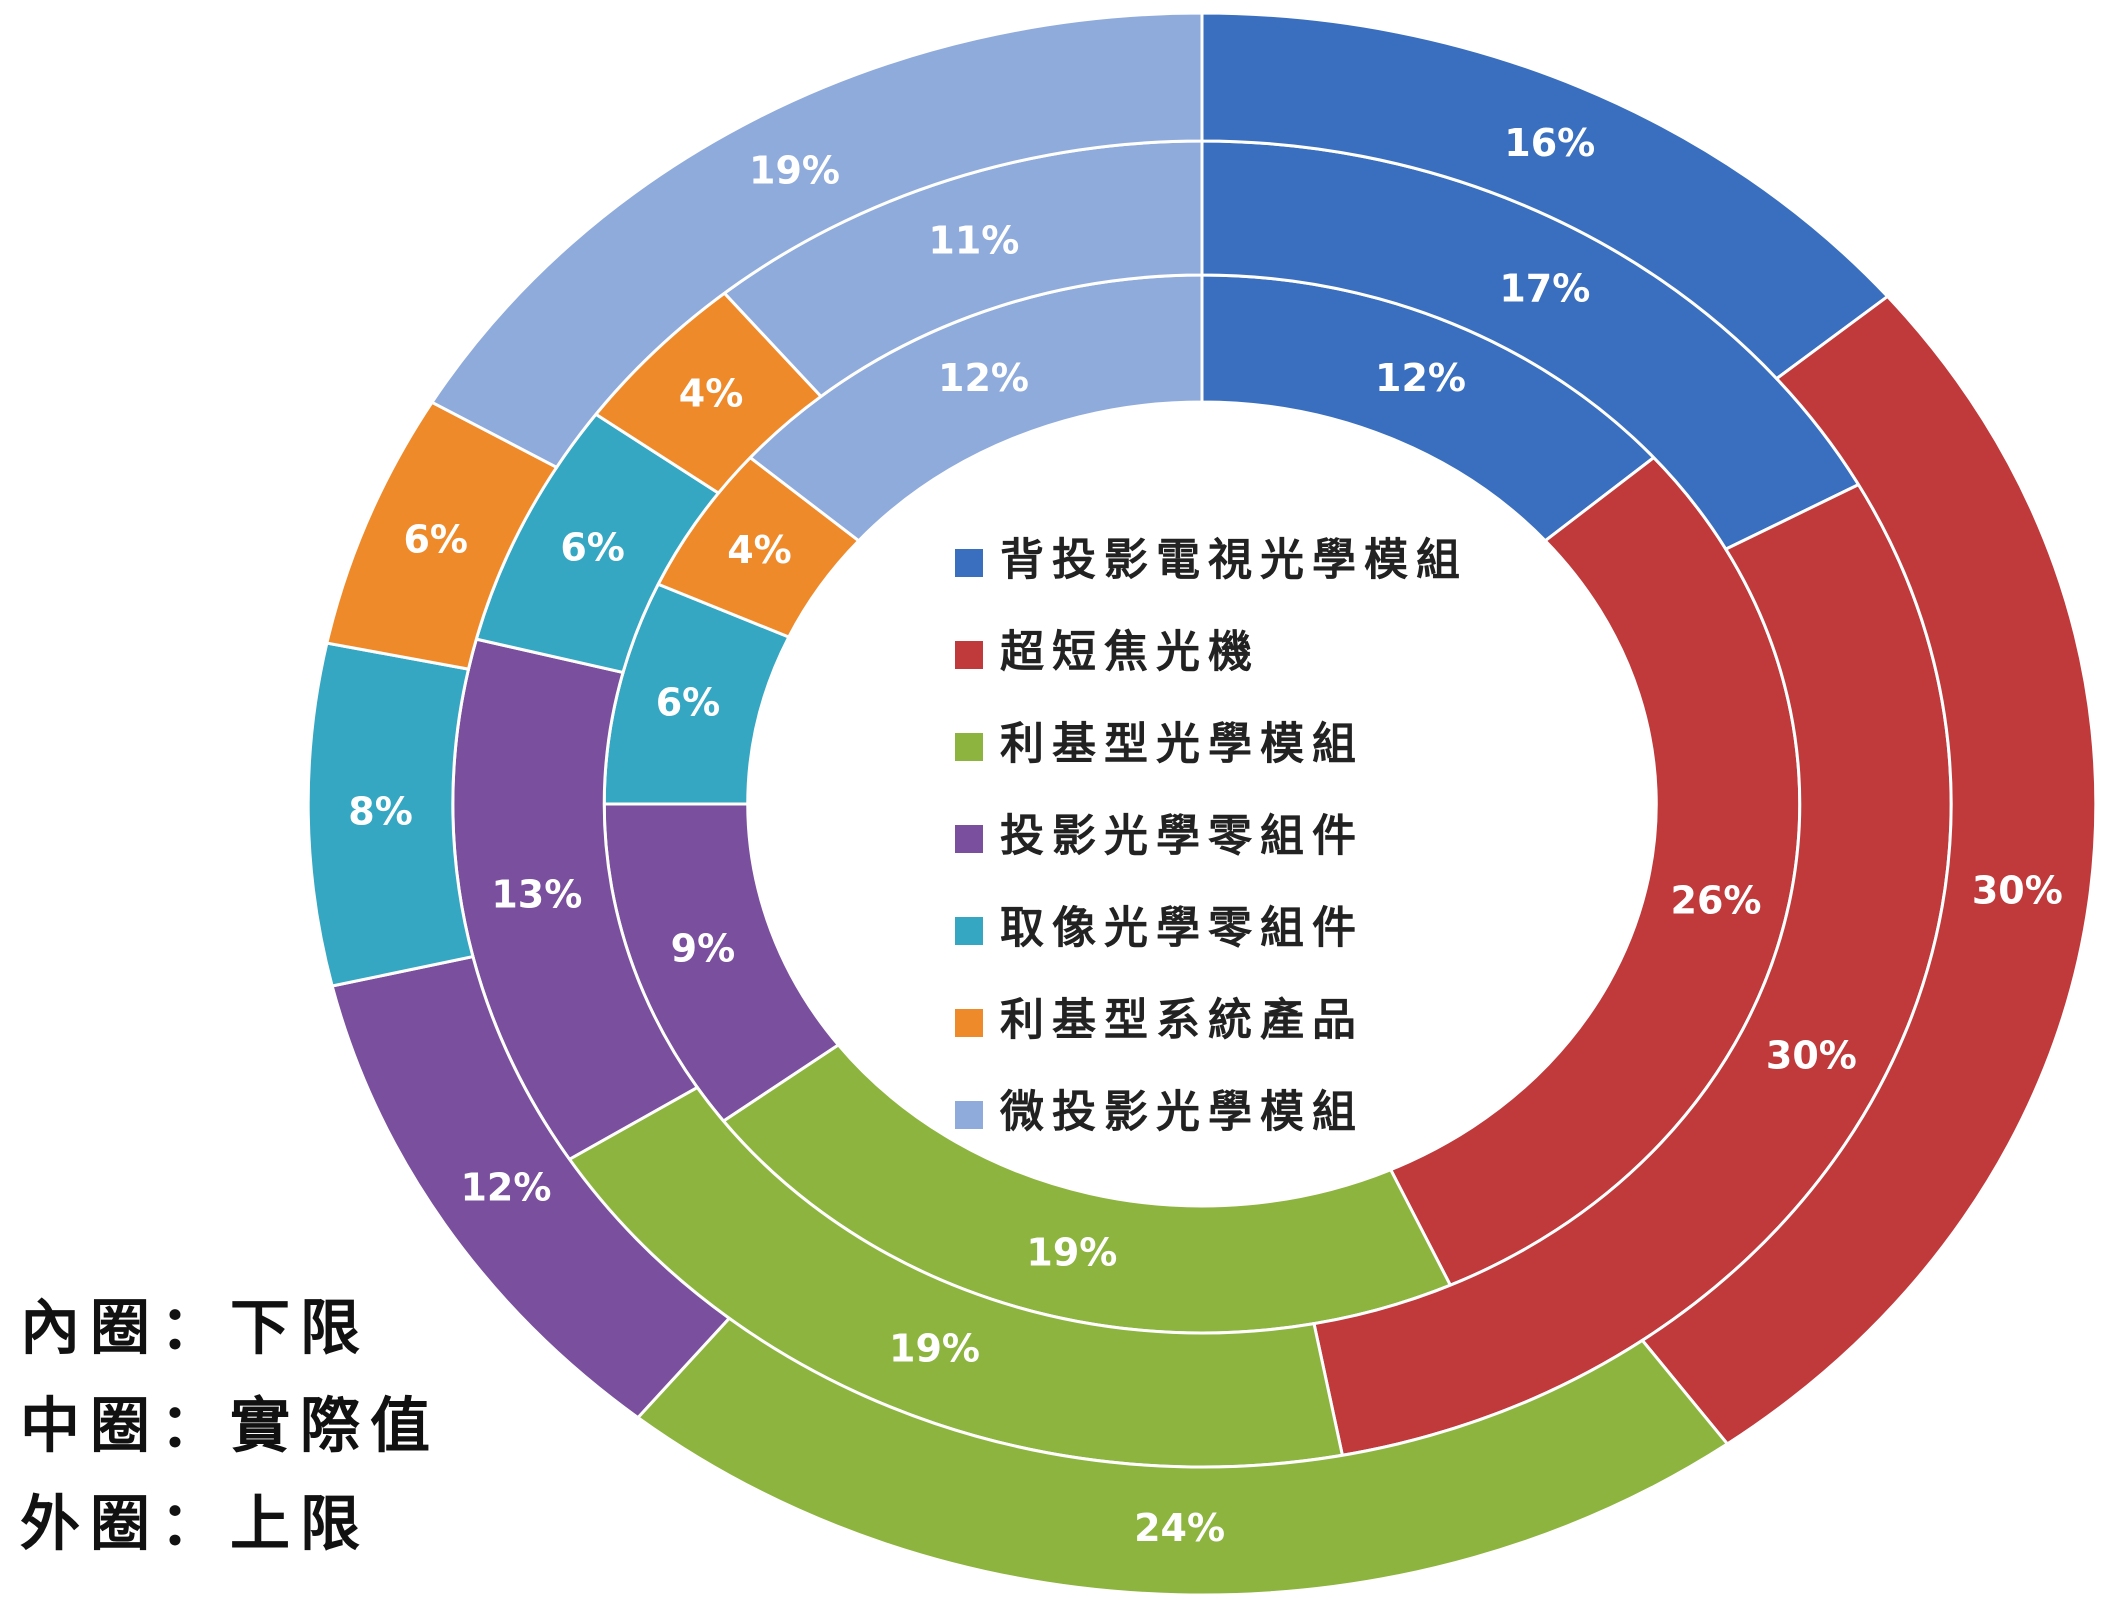  I want to click on data-label: 17%, so click(1544, 288).